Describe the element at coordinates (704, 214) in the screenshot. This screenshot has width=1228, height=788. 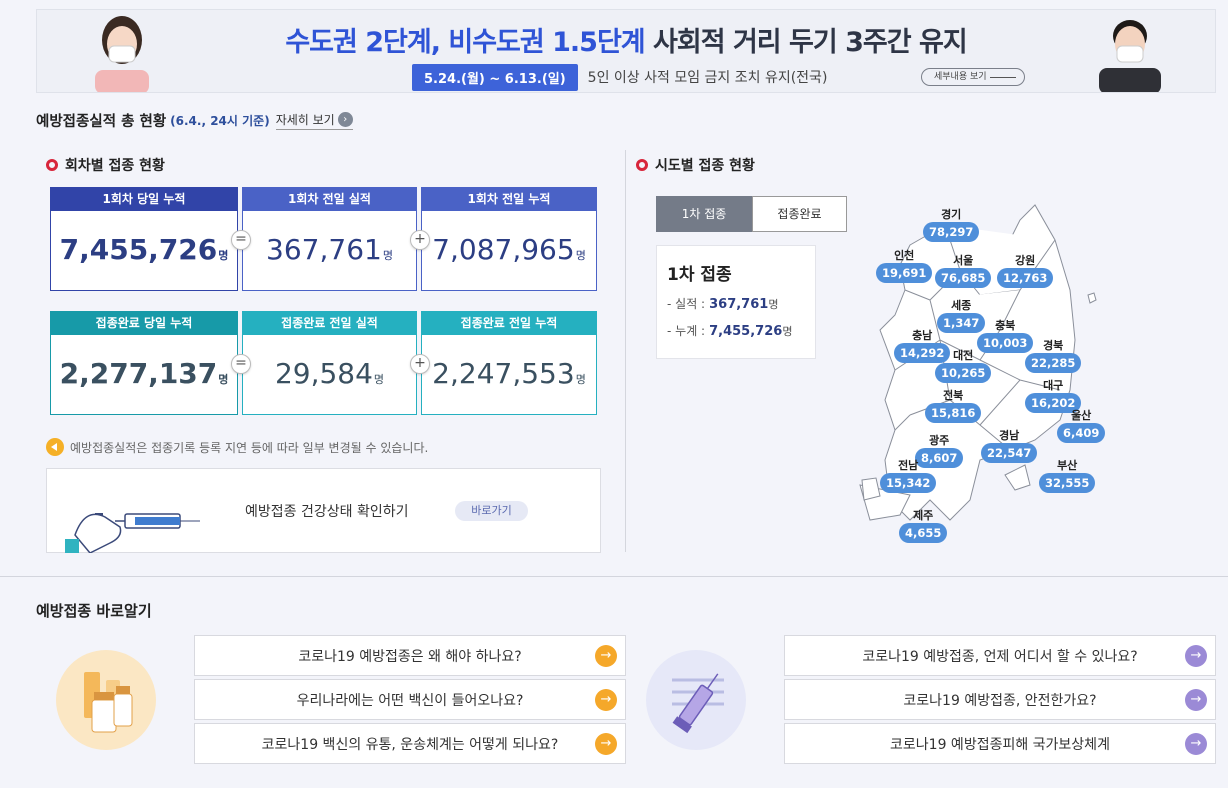
I see `tab-first-dose: 1차 접종` at that location.